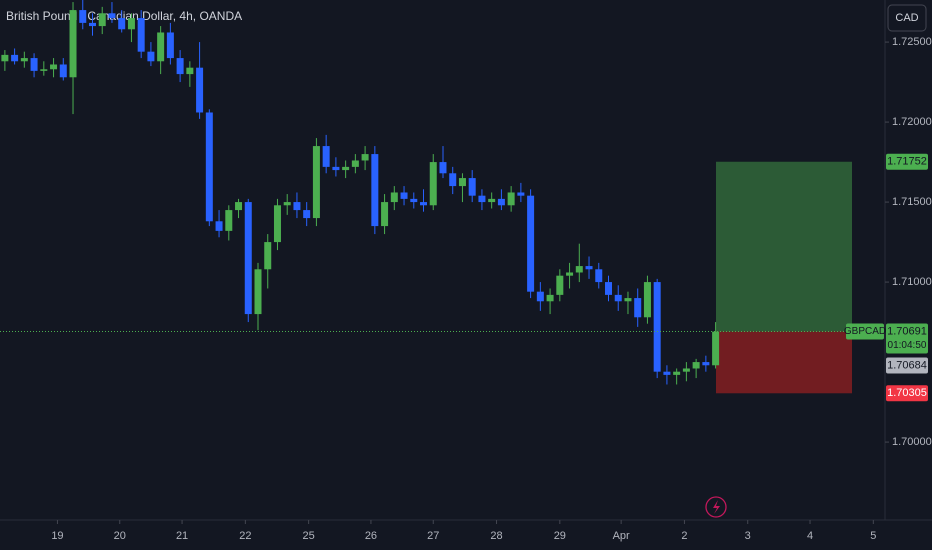  I want to click on x-tick-label: 25, so click(309, 536).